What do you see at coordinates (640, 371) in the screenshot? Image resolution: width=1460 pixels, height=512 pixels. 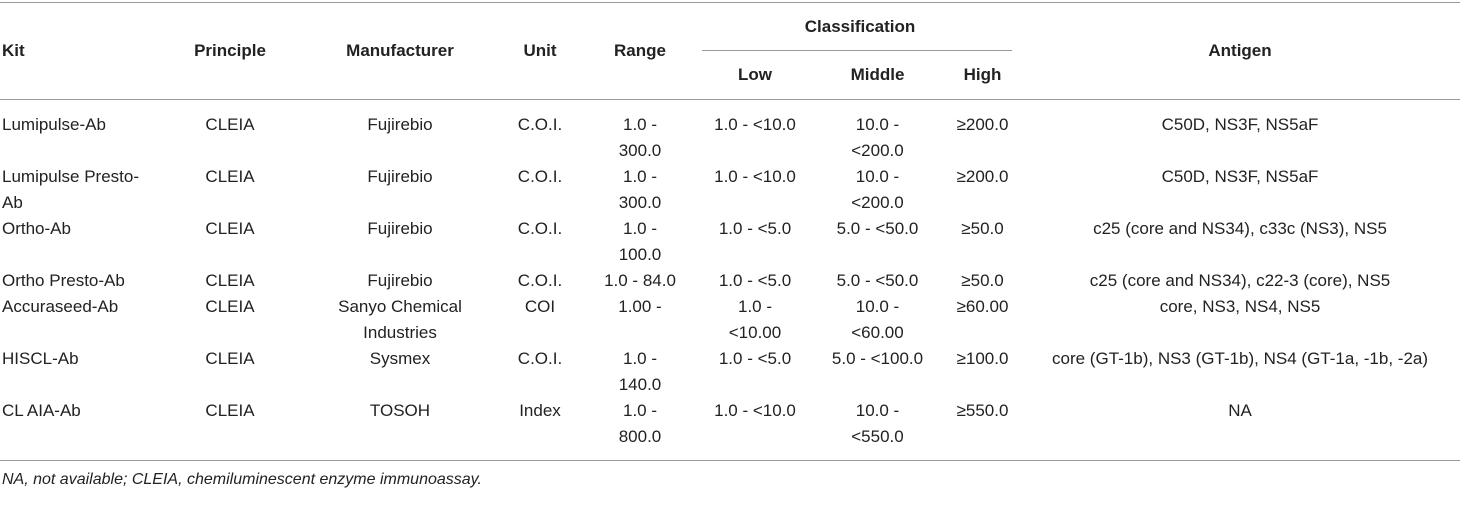 I see `table-cell: 1.0 - 140.0` at bounding box center [640, 371].